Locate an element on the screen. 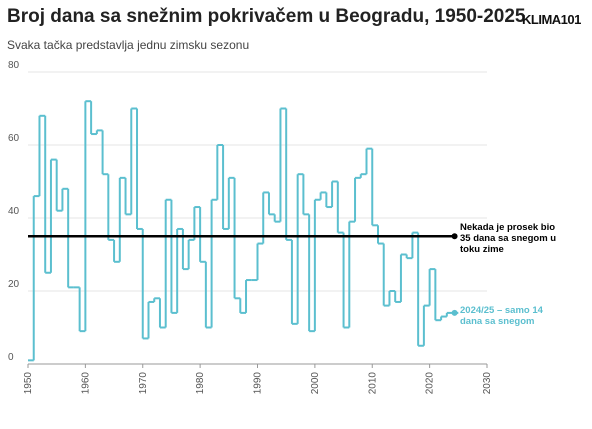  x-tick-label: 2010 is located at coordinates (372, 383).